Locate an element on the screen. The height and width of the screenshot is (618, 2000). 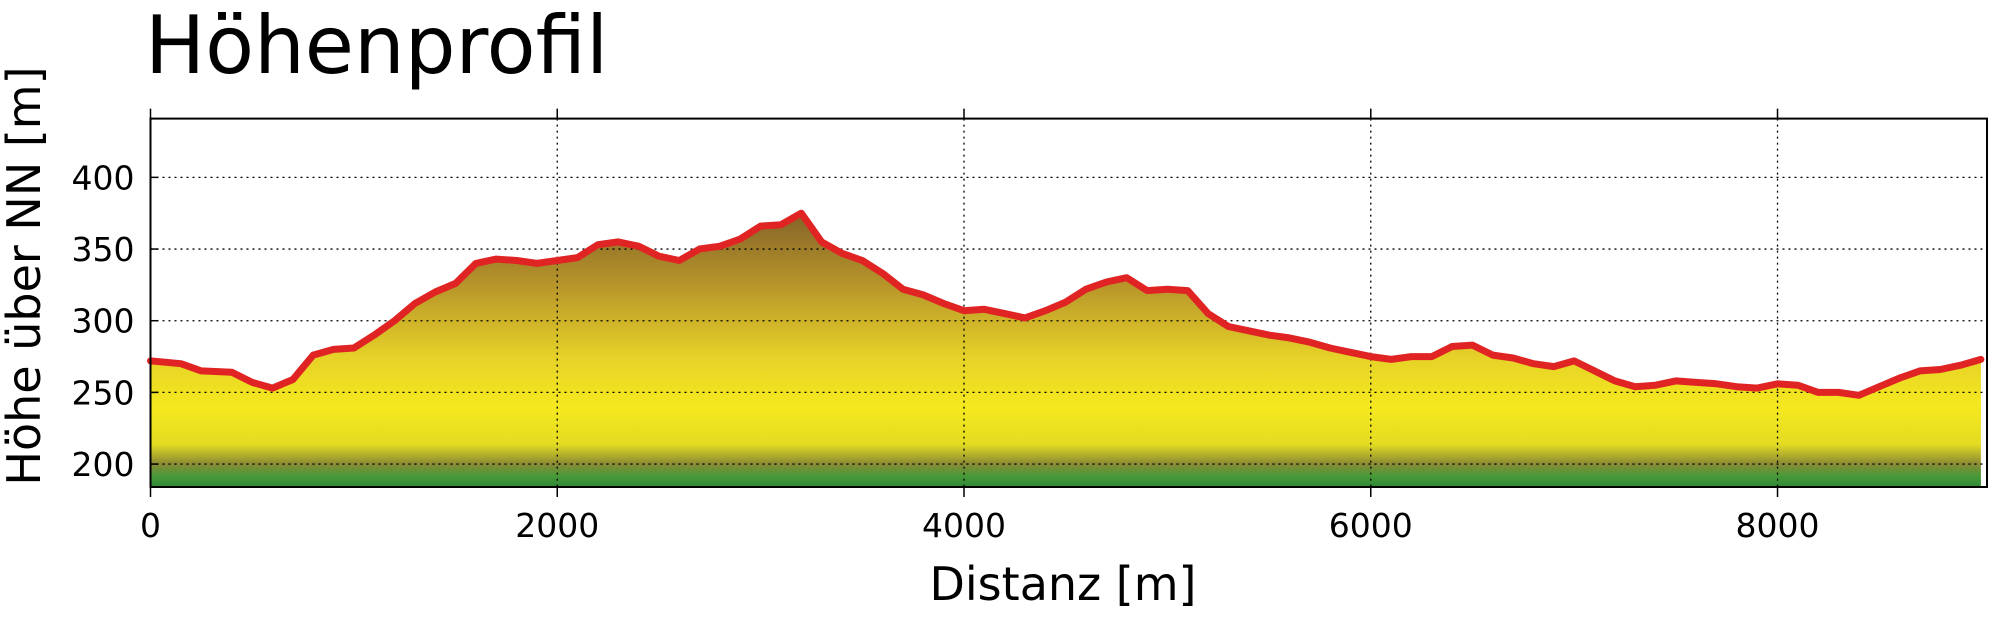
y-tick-label: 250 is located at coordinates (103, 392).